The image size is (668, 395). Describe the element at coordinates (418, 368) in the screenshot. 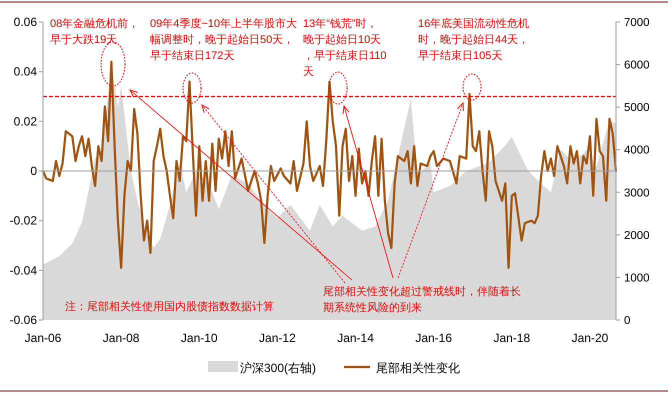

I see `legend-label: 尾部相关性变化` at that location.